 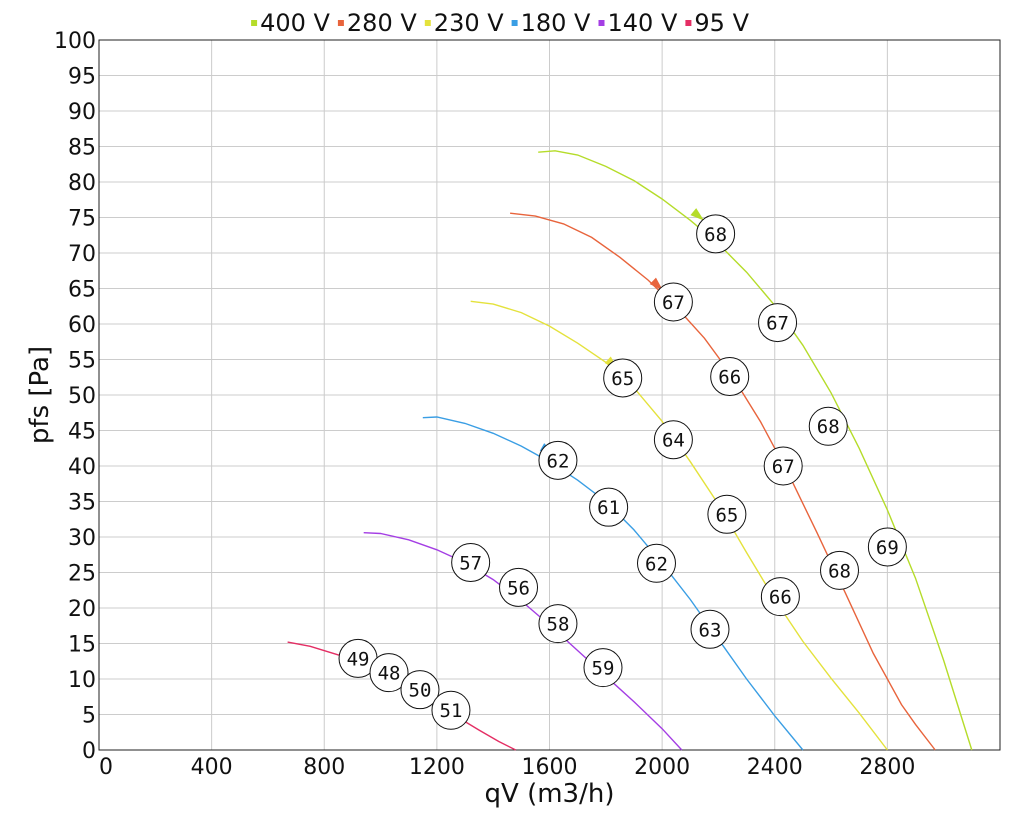 I want to click on operating-point-label: 64, so click(x=673, y=441).